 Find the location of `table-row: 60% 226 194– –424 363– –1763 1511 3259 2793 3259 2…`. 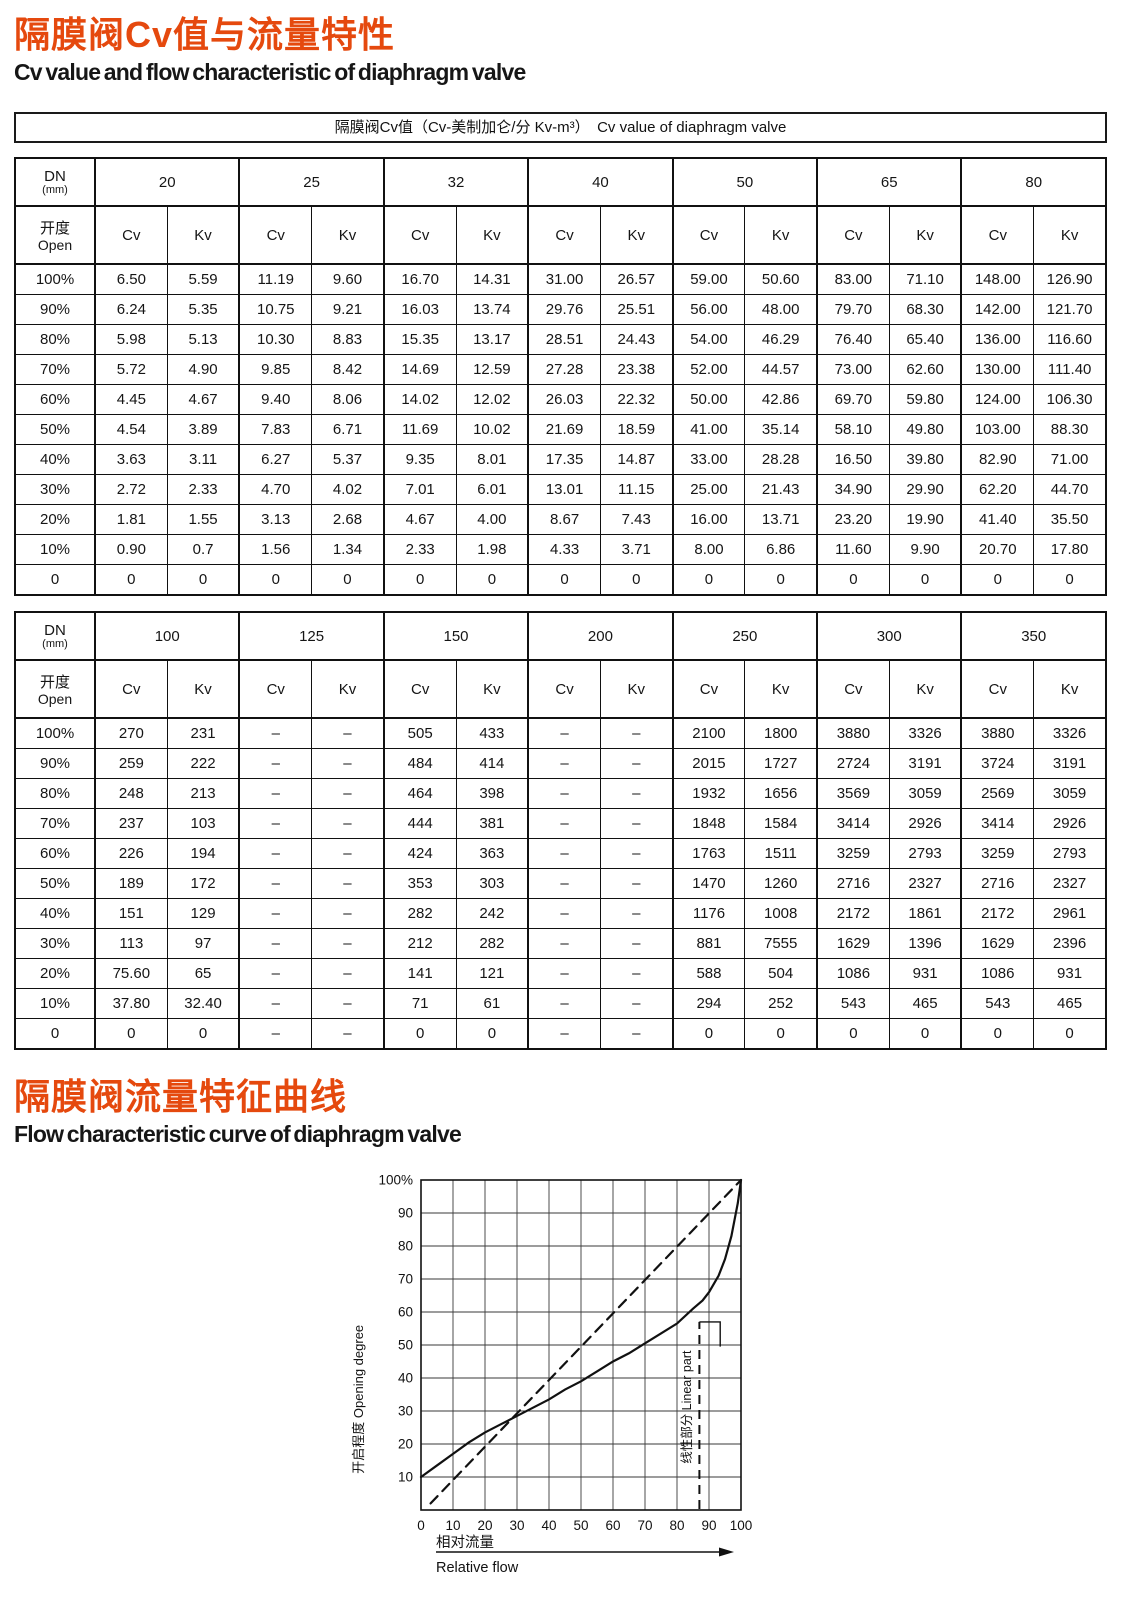

table-row: 60% 226 194– –424 363– –1763 1511 3259 2793 3259 2… is located at coordinates (560, 853).